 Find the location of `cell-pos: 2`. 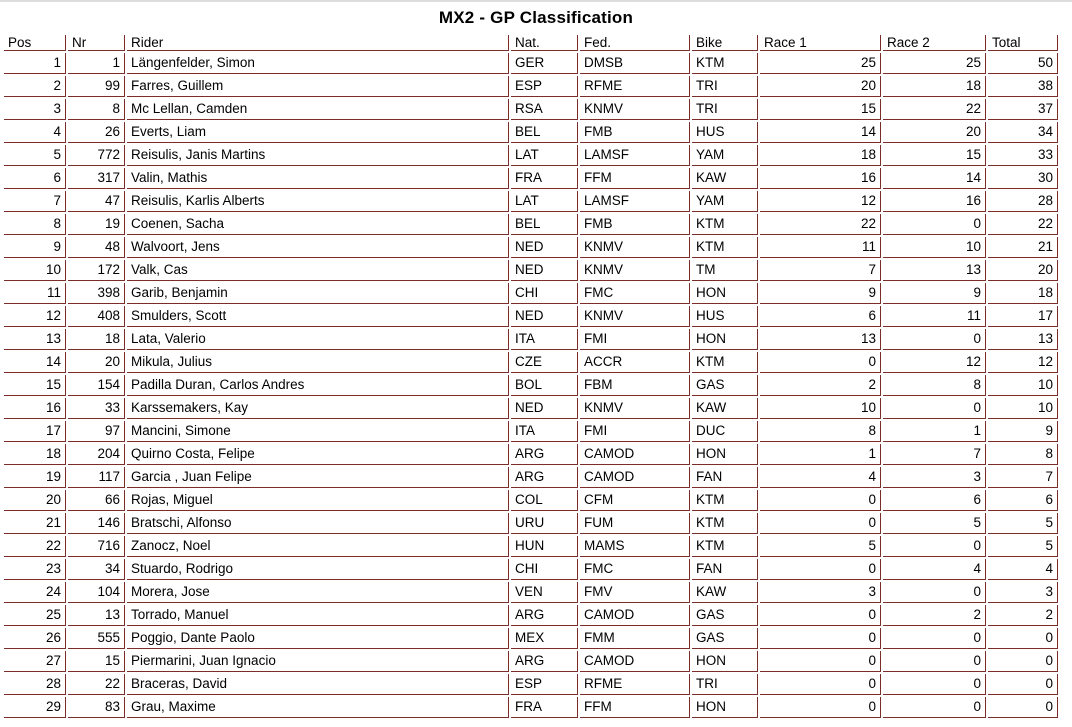

cell-pos: 2 is located at coordinates (35, 86).